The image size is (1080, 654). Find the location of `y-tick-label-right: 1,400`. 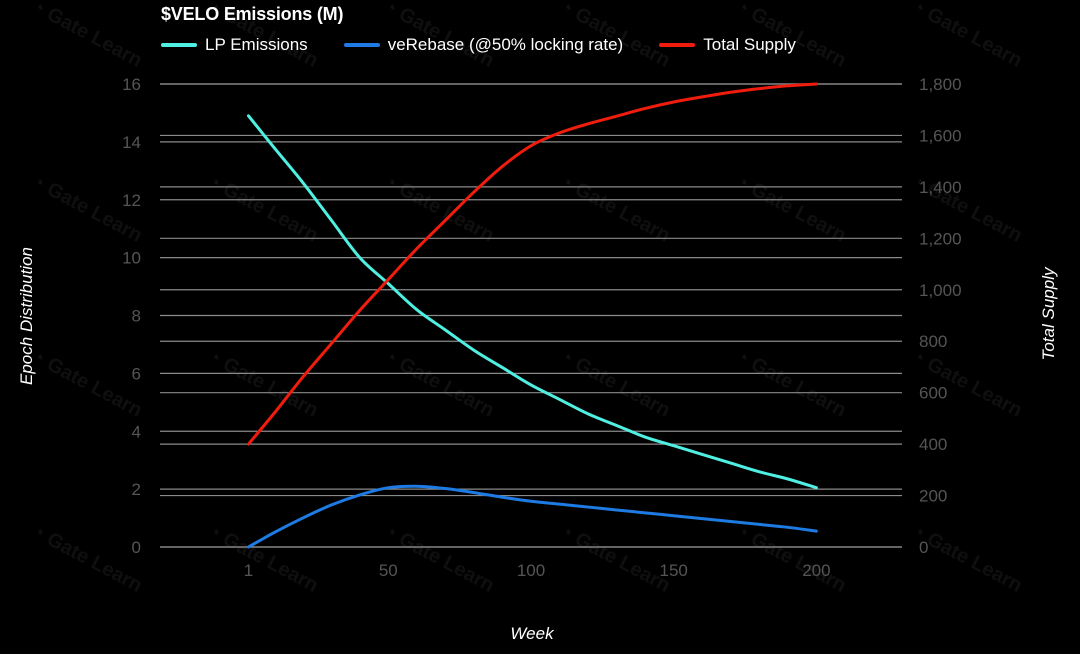

y-tick-label-right: 1,400 is located at coordinates (940, 187).